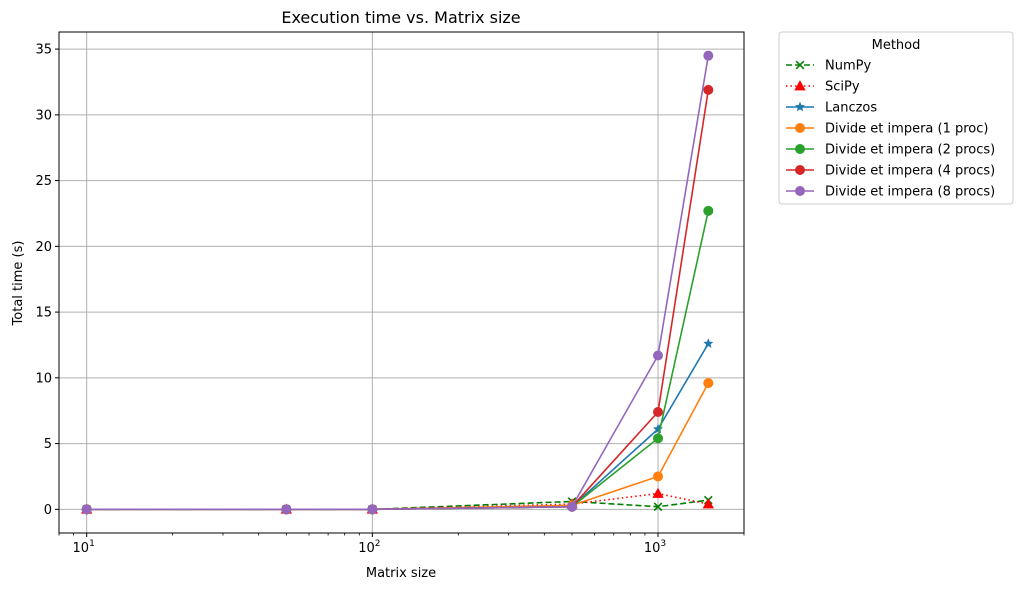 The width and height of the screenshot is (1021, 590). I want to click on legend-entry-divide-et-impera-2-procs: Divide et impera (2 procs), so click(890, 150).